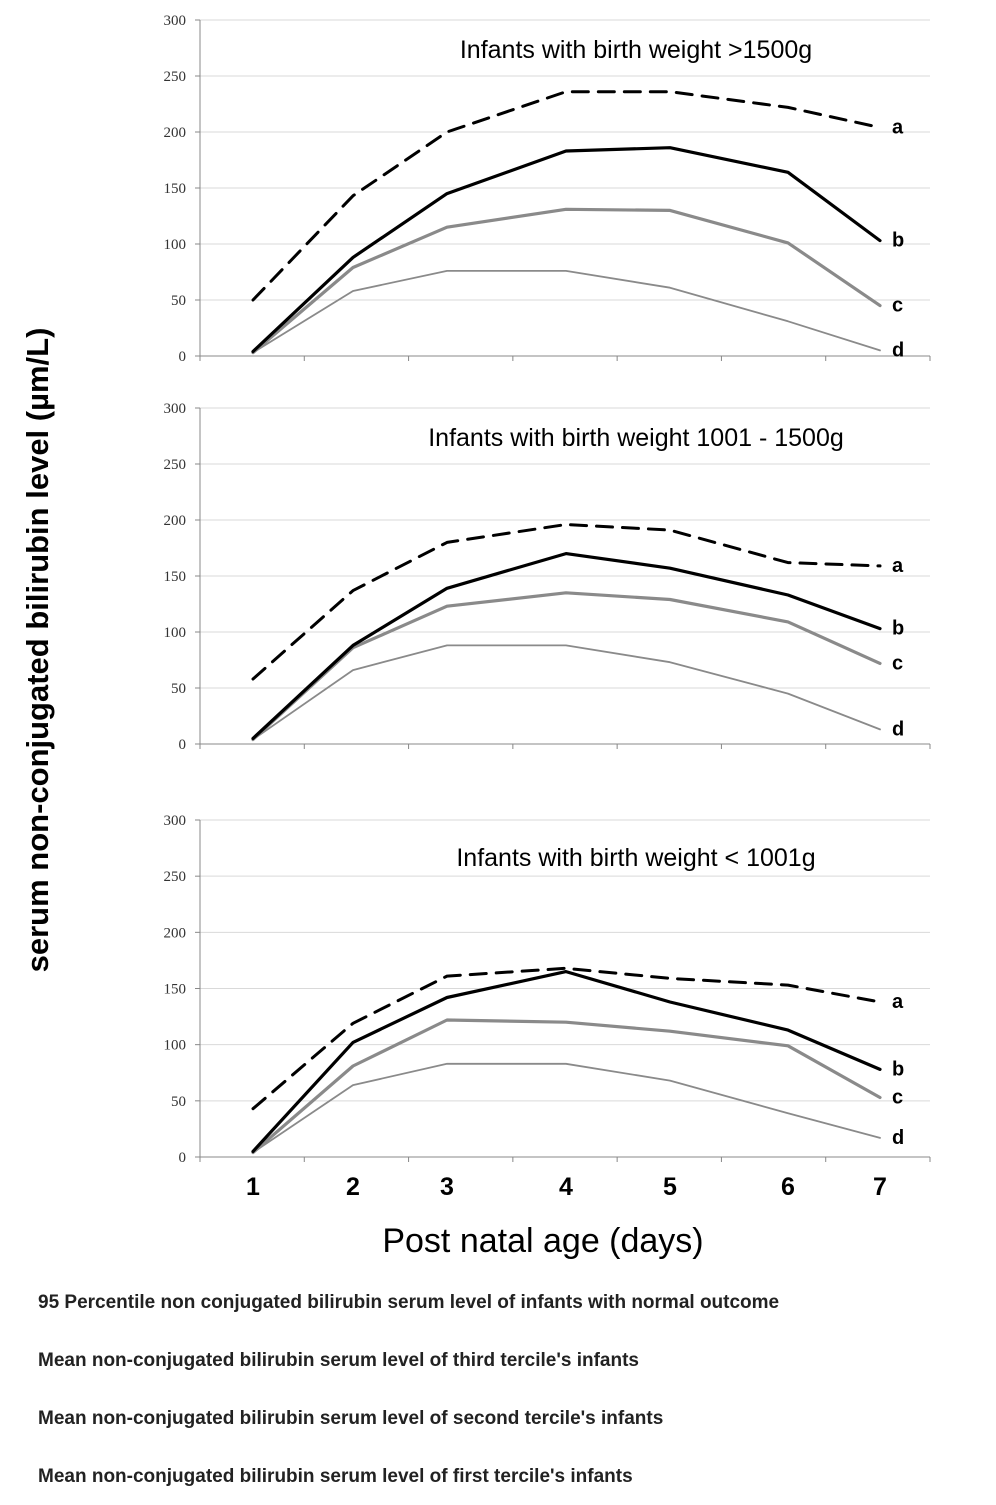  What do you see at coordinates (566, 1187) in the screenshot?
I see `x-tick-label: 4` at bounding box center [566, 1187].